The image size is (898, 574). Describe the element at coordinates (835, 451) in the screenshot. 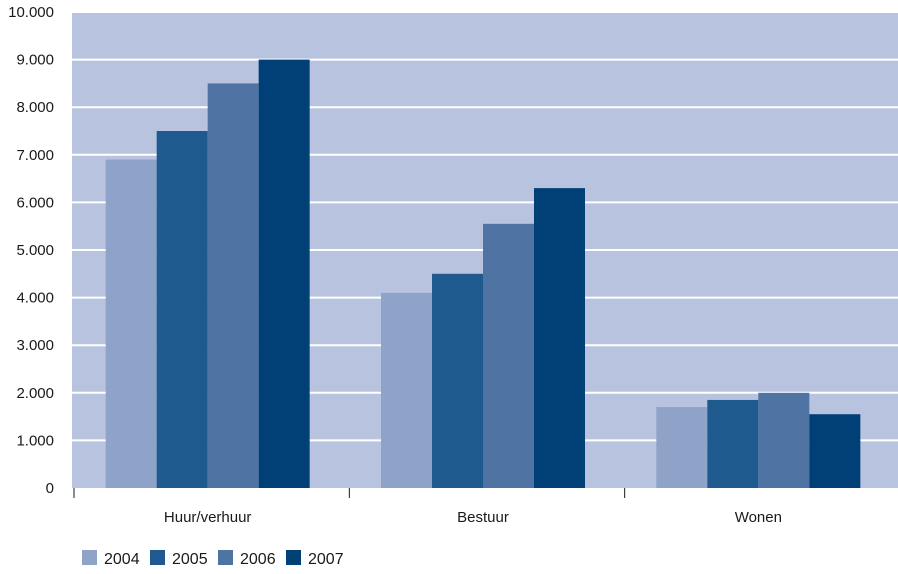

I see `bar-2007-wonen` at that location.